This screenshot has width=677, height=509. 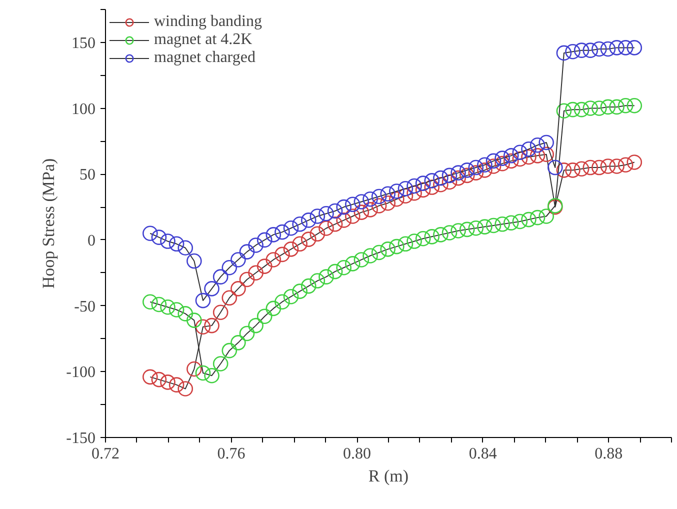 What do you see at coordinates (48, 223) in the screenshot?
I see `y-axis-title: Hoop Stress (MPa)` at bounding box center [48, 223].